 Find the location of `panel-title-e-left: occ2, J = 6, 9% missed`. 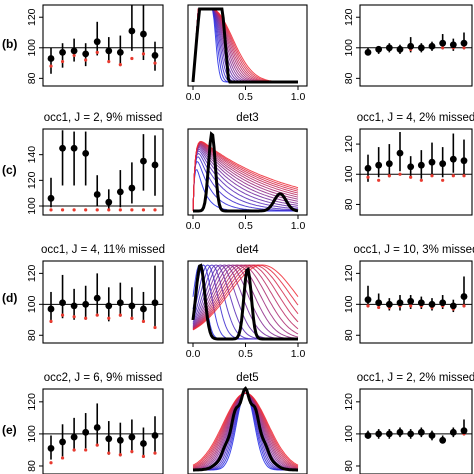

panel-title-e-left: occ2, J = 6, 9% missed is located at coordinates (103, 378).